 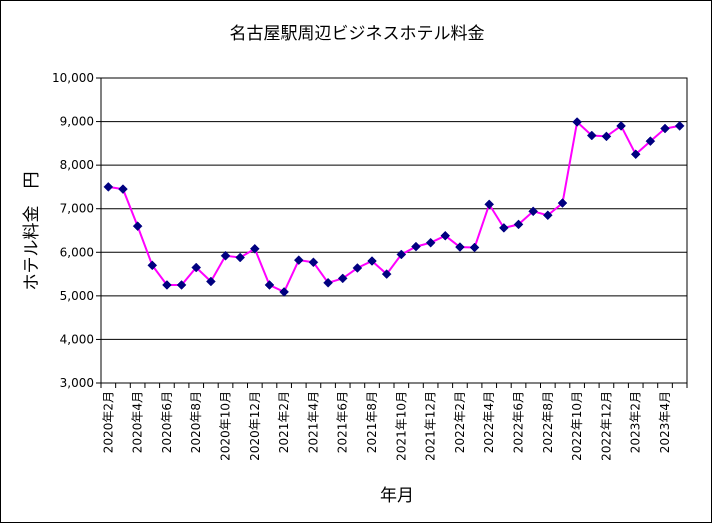 I want to click on x-tick-label: 2022年6月, so click(x=519, y=422).